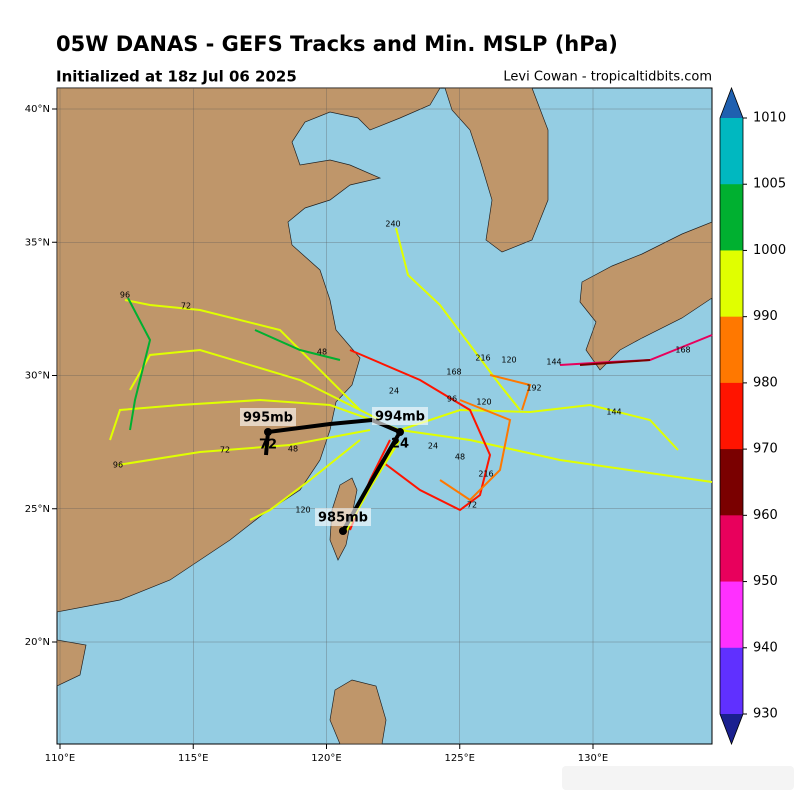  I want to click on colorbar-label: 970, so click(765, 449).